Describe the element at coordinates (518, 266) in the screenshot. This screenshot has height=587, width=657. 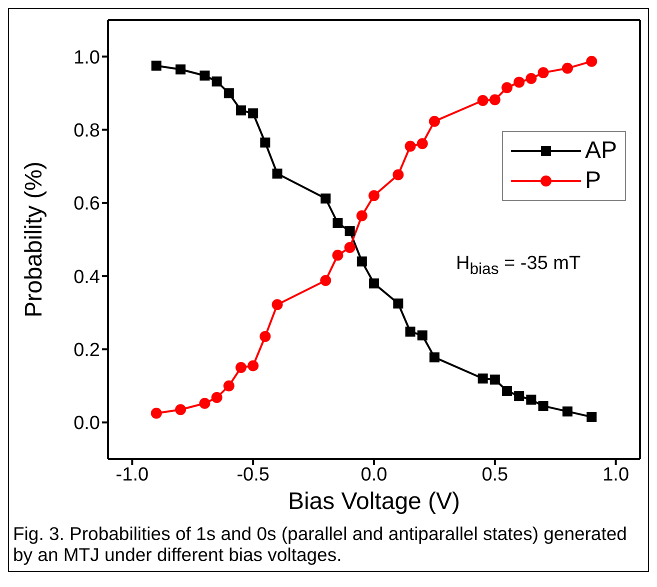
I see `annotation: H$_{bias}$ = -35 mT` at that location.